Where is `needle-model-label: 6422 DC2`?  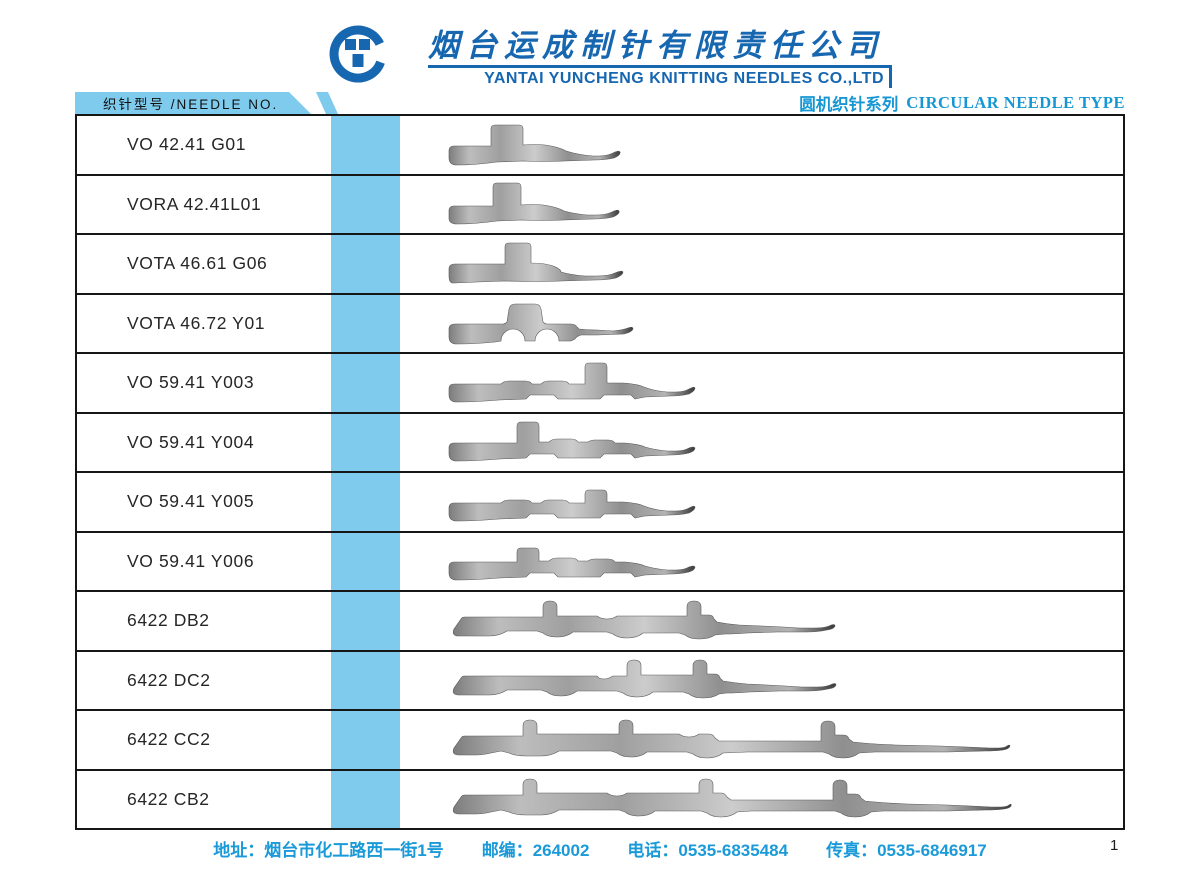 needle-model-label: 6422 DC2 is located at coordinates (169, 679).